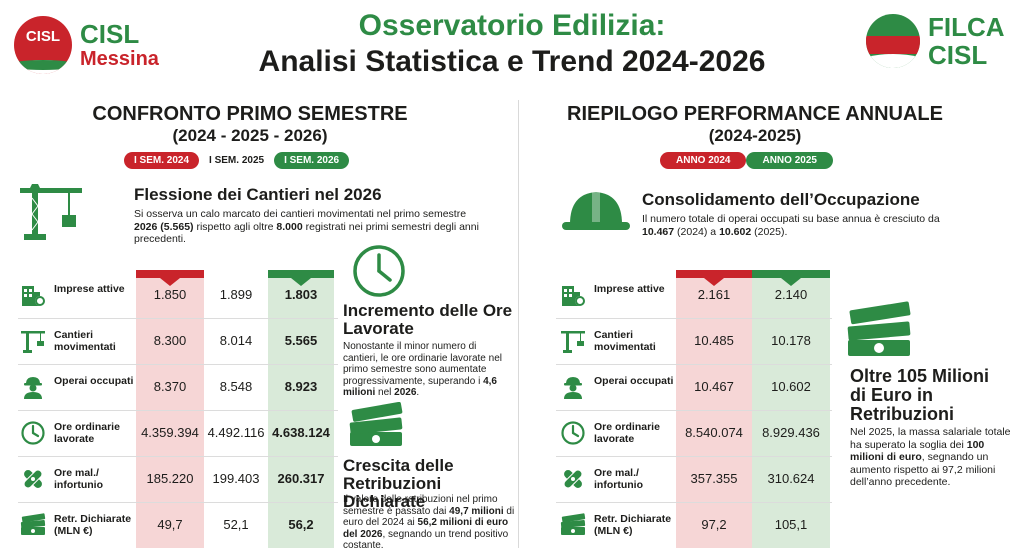 This screenshot has width=1024, height=556. Describe the element at coordinates (236, 478) in the screenshot. I see `left-table-cell: 199.403` at that location.